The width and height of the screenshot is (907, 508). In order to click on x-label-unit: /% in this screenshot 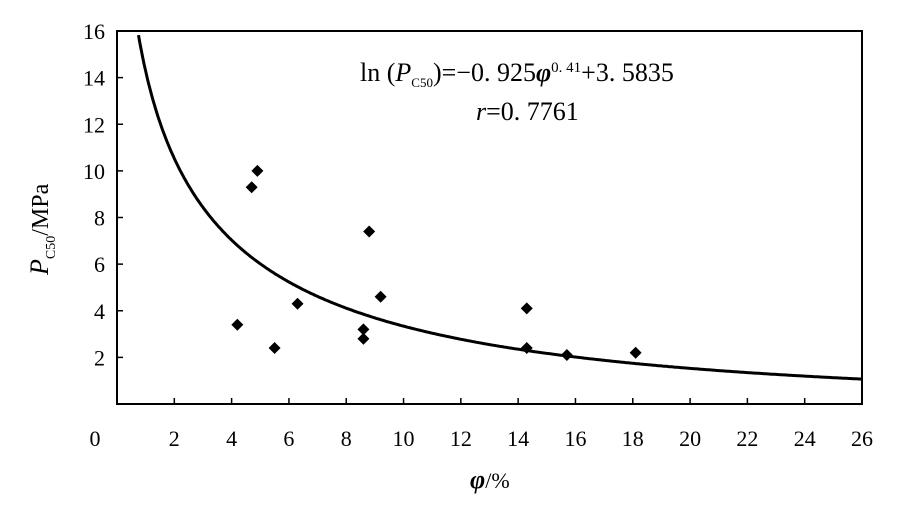, I will do `click(497, 480)`.